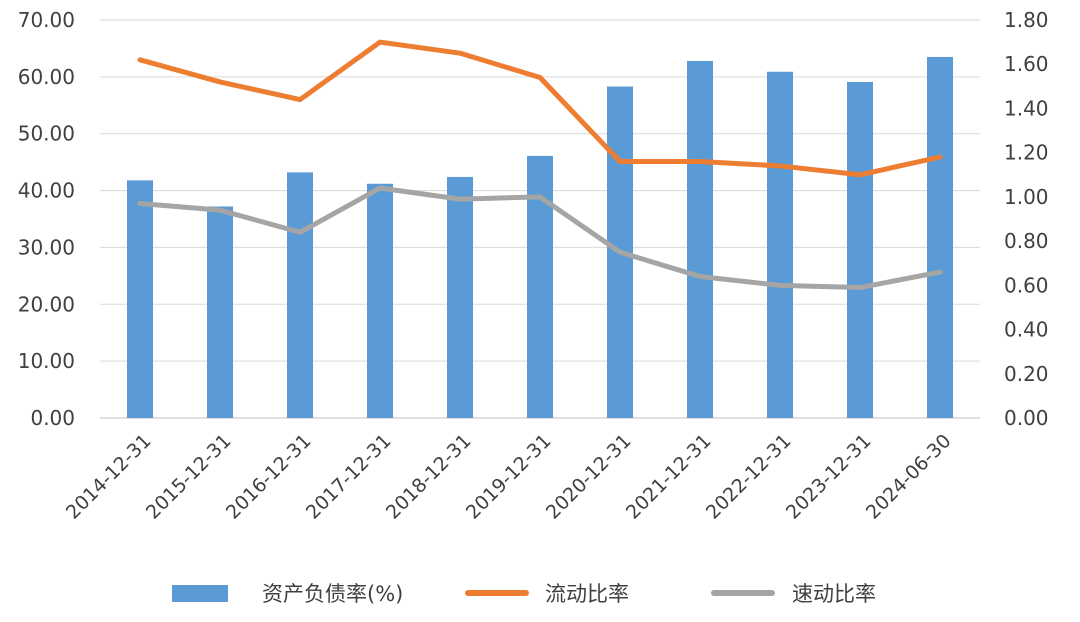 The image size is (1080, 622). What do you see at coordinates (1026, 241) in the screenshot?
I see `y-right-tick-label: 0.80` at bounding box center [1026, 241].